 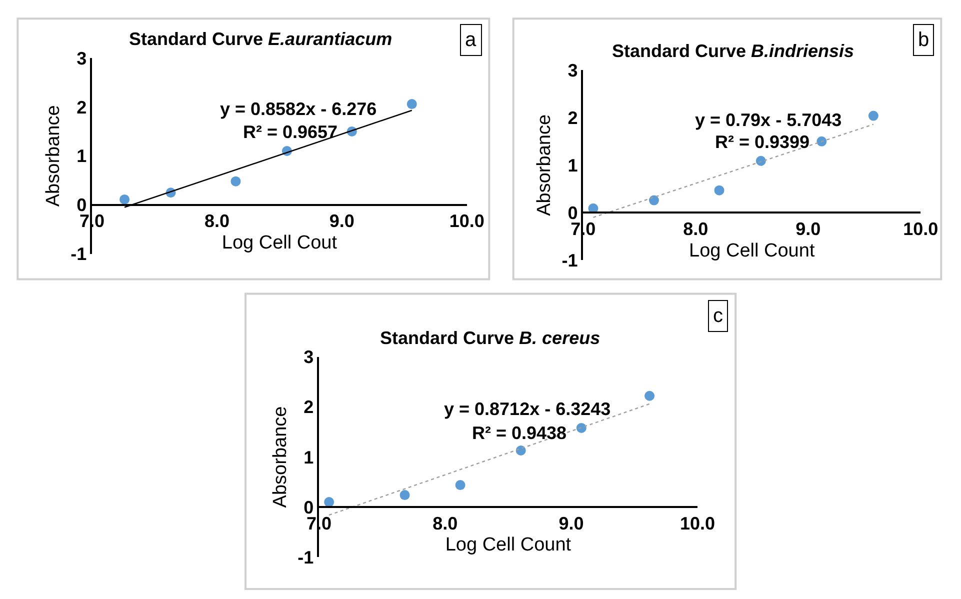 What do you see at coordinates (519, 433) in the screenshot?
I see `annotation: R² = 0.9438` at bounding box center [519, 433].